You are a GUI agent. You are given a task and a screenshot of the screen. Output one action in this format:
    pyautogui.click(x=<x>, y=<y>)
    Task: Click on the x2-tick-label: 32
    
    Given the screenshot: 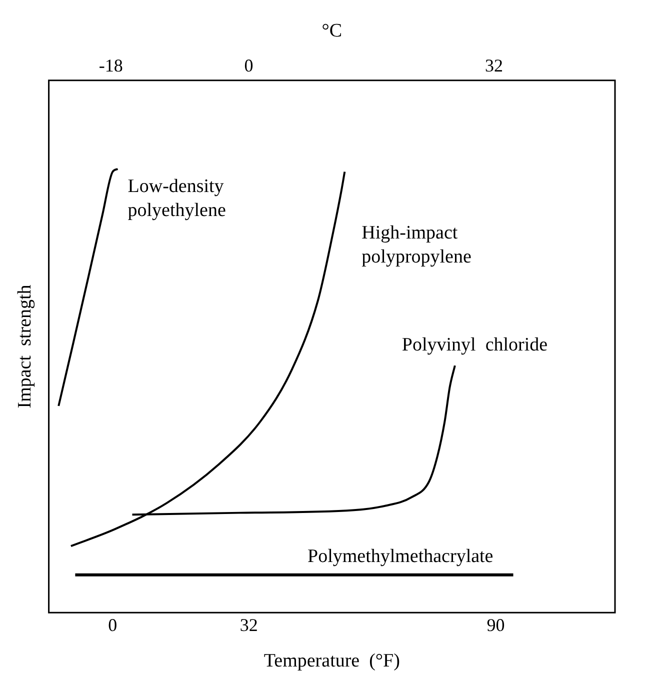 What is the action you would take?
    pyautogui.click(x=493, y=65)
    